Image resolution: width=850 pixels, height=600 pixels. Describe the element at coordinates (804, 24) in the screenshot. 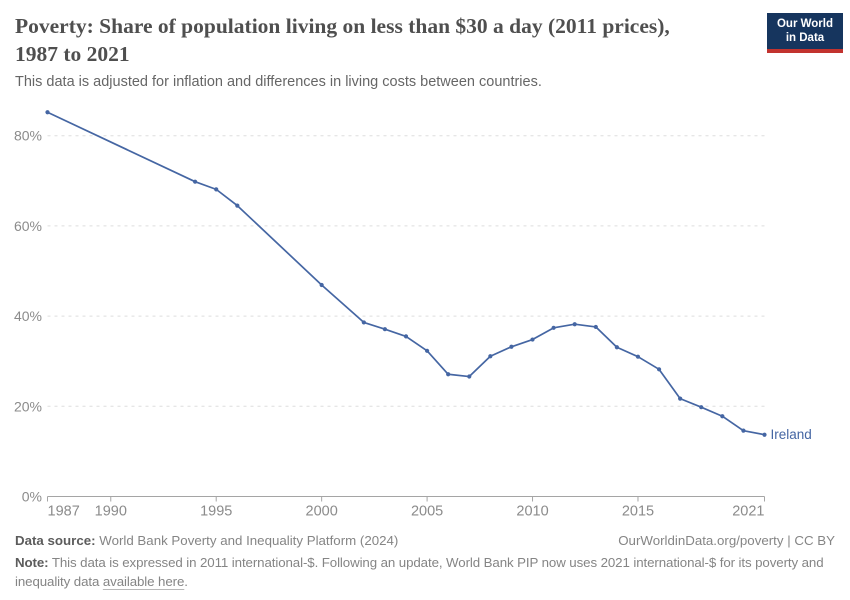

I see `owid-logo-line1: Our World` at that location.